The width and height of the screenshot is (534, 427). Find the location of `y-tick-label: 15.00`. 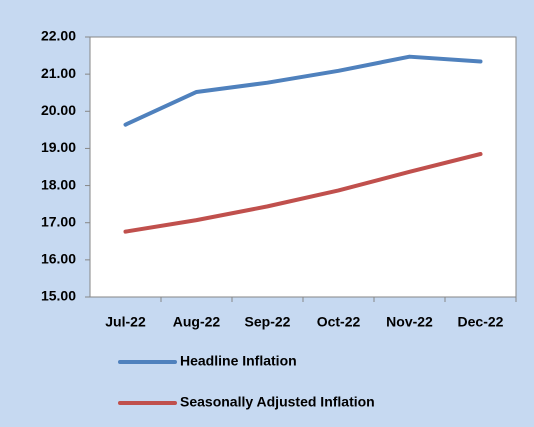

y-tick-label: 15.00 is located at coordinates (58, 296).